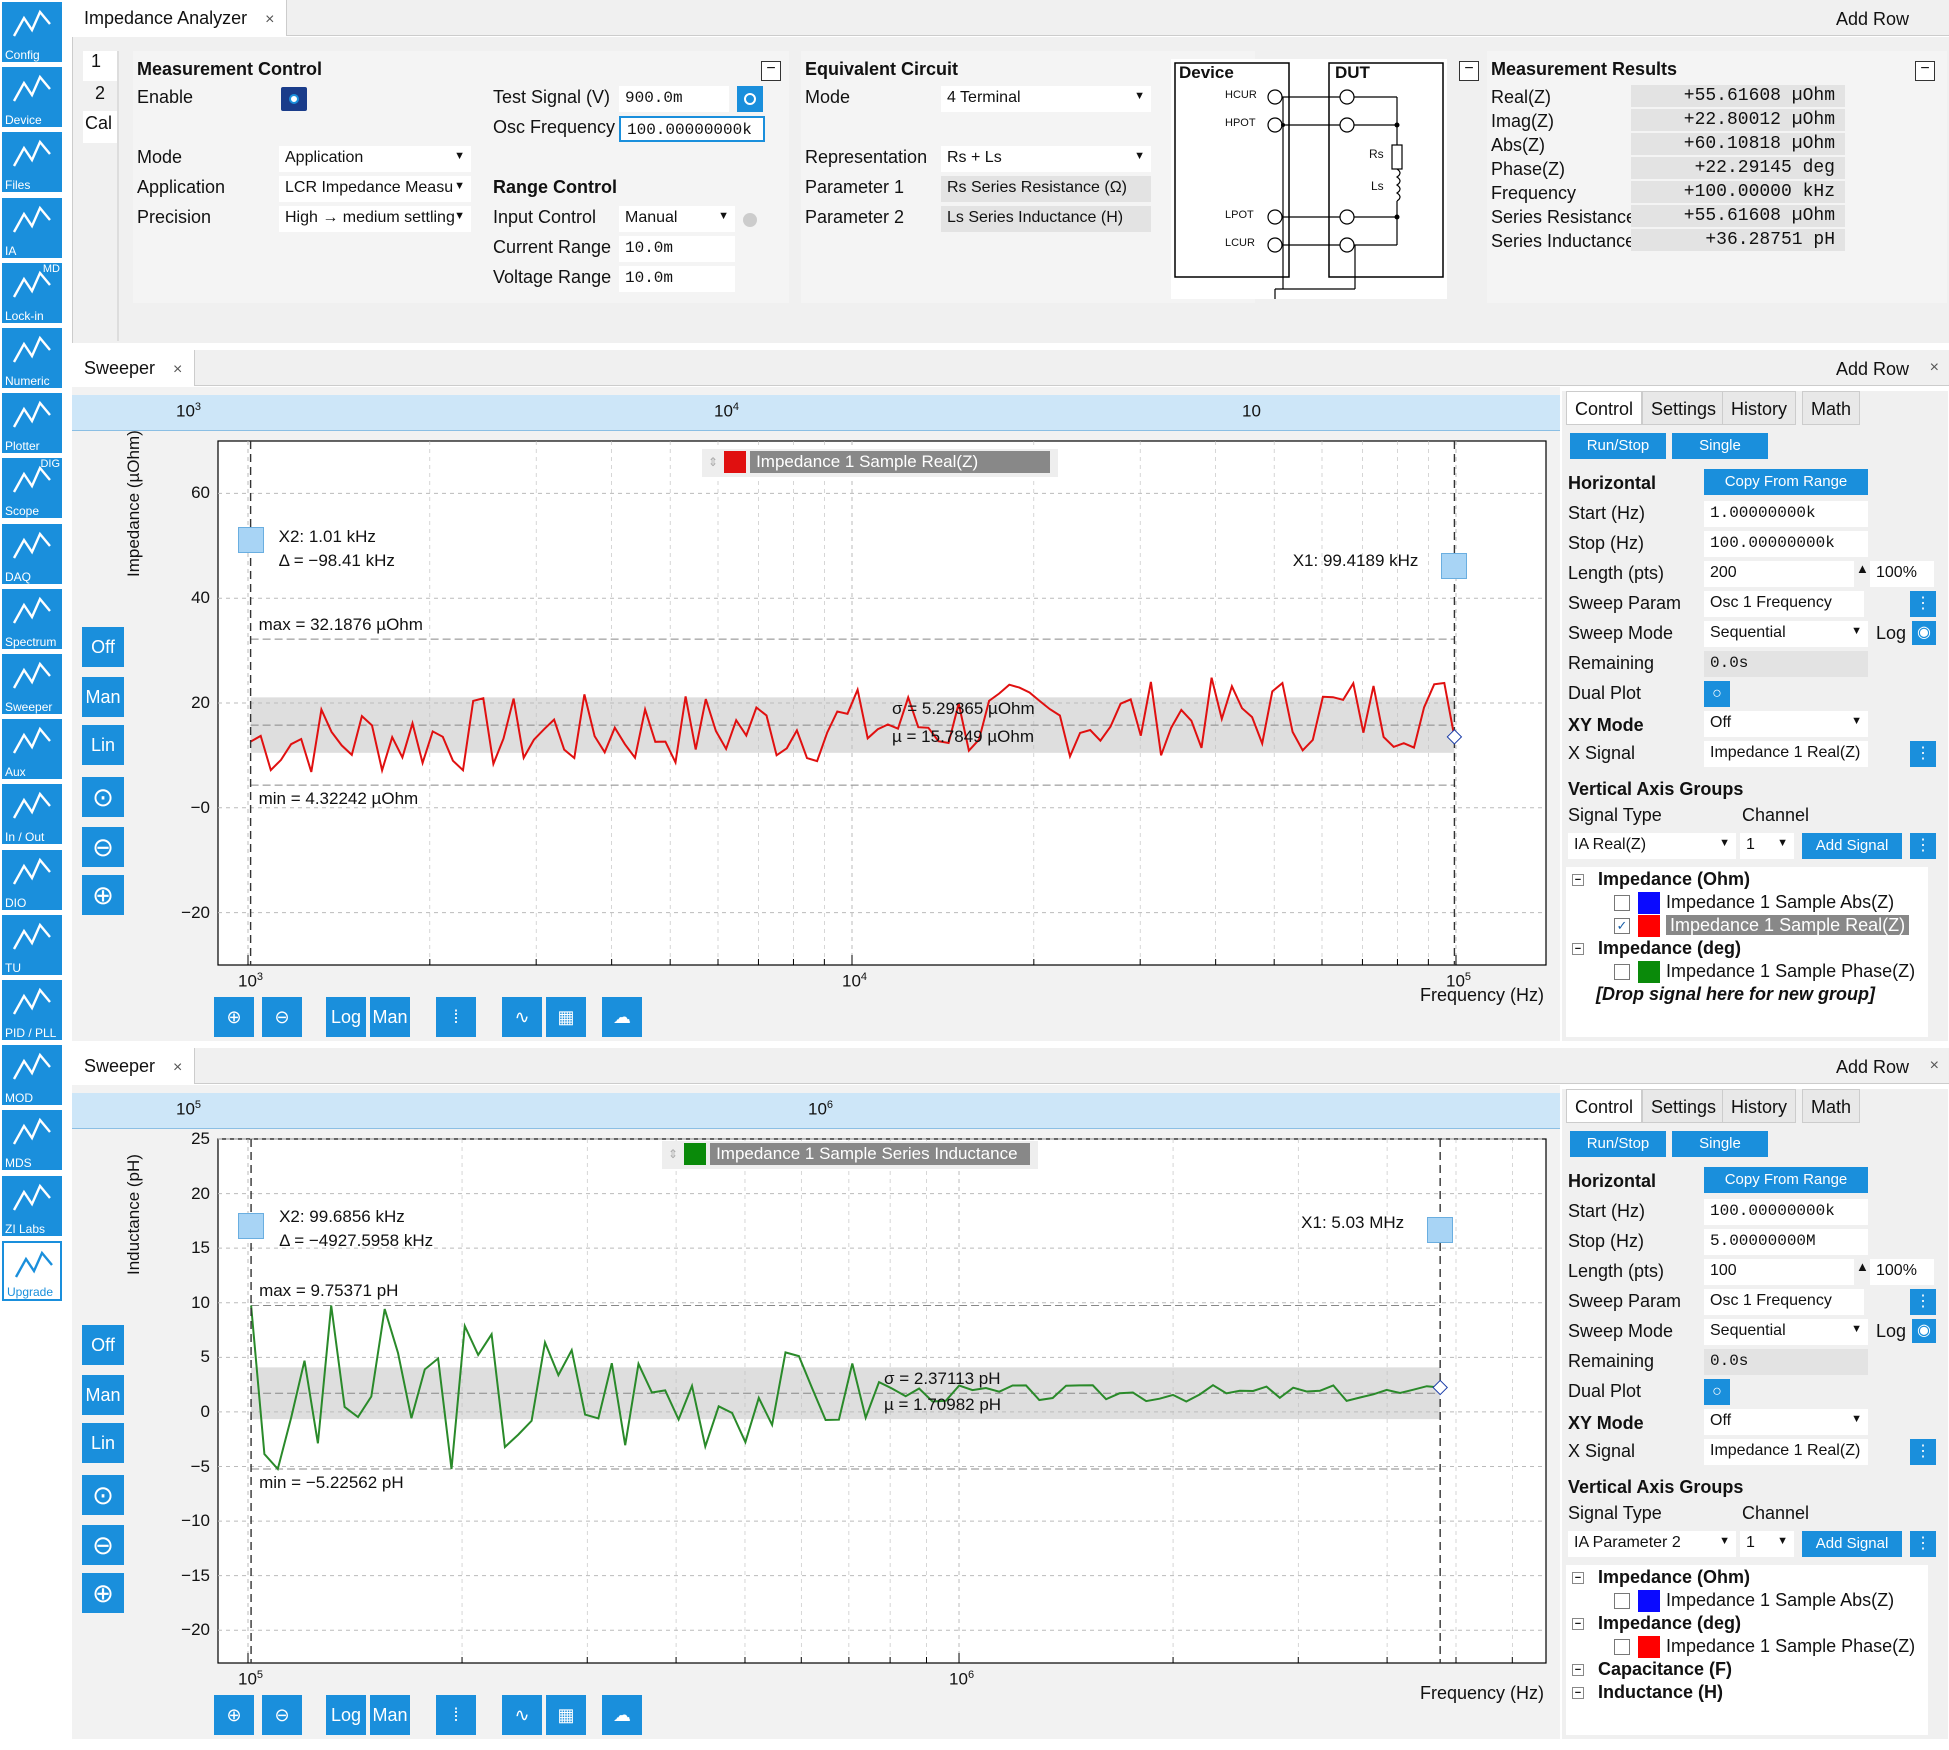 The width and height of the screenshot is (1949, 1750). I want to click on sidebar-item-daq: DAQ, so click(32, 553).